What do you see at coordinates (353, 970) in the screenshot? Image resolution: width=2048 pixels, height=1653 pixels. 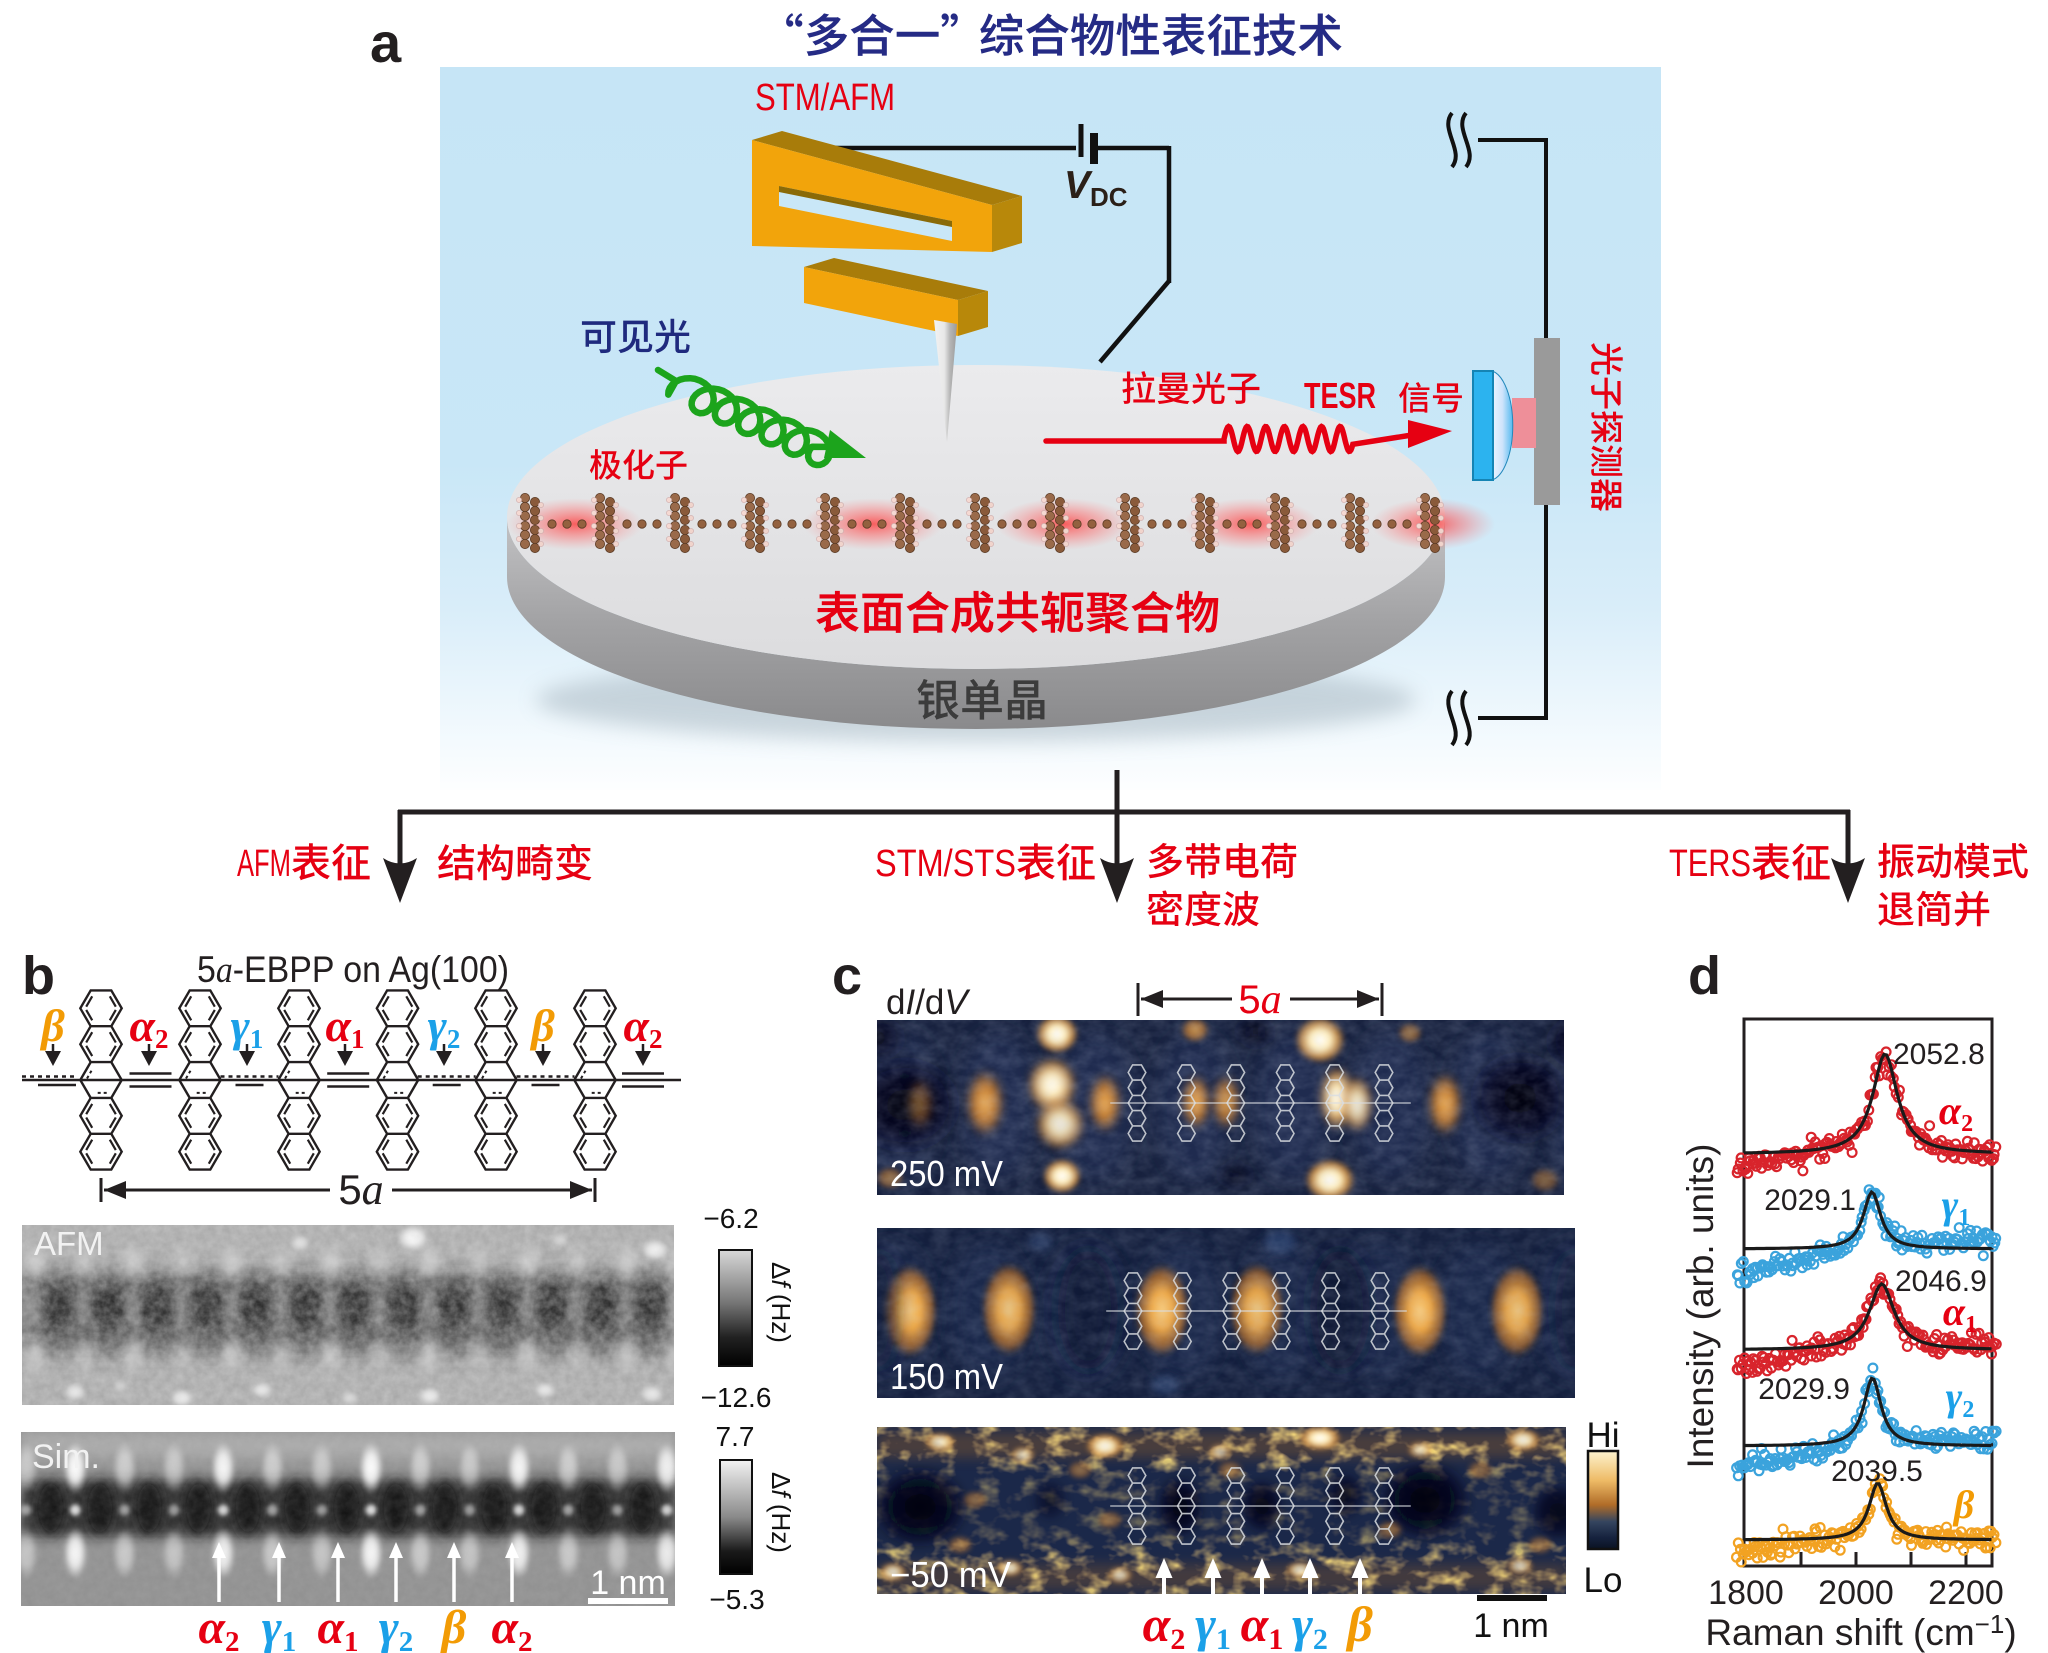 I see `svg-text: 5a-EBPP on Ag(100)` at bounding box center [353, 970].